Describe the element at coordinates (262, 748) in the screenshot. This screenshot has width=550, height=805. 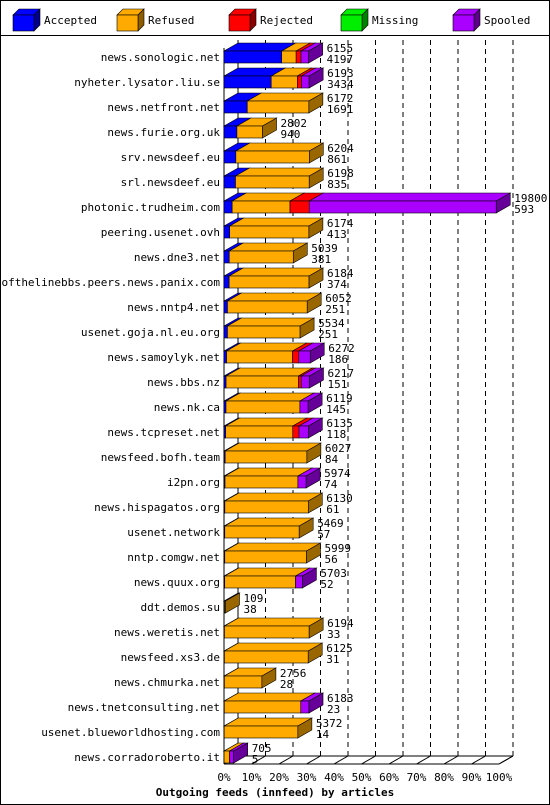
I see `row-total-value: 705` at that location.